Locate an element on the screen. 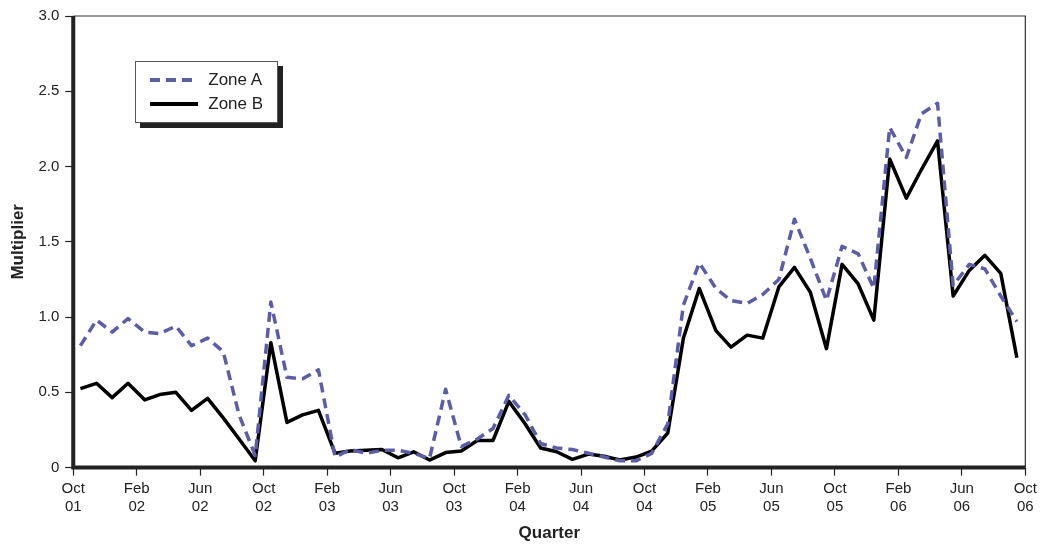 This screenshot has height=554, width=1041. x-axis-title: Quarter is located at coordinates (549, 533).